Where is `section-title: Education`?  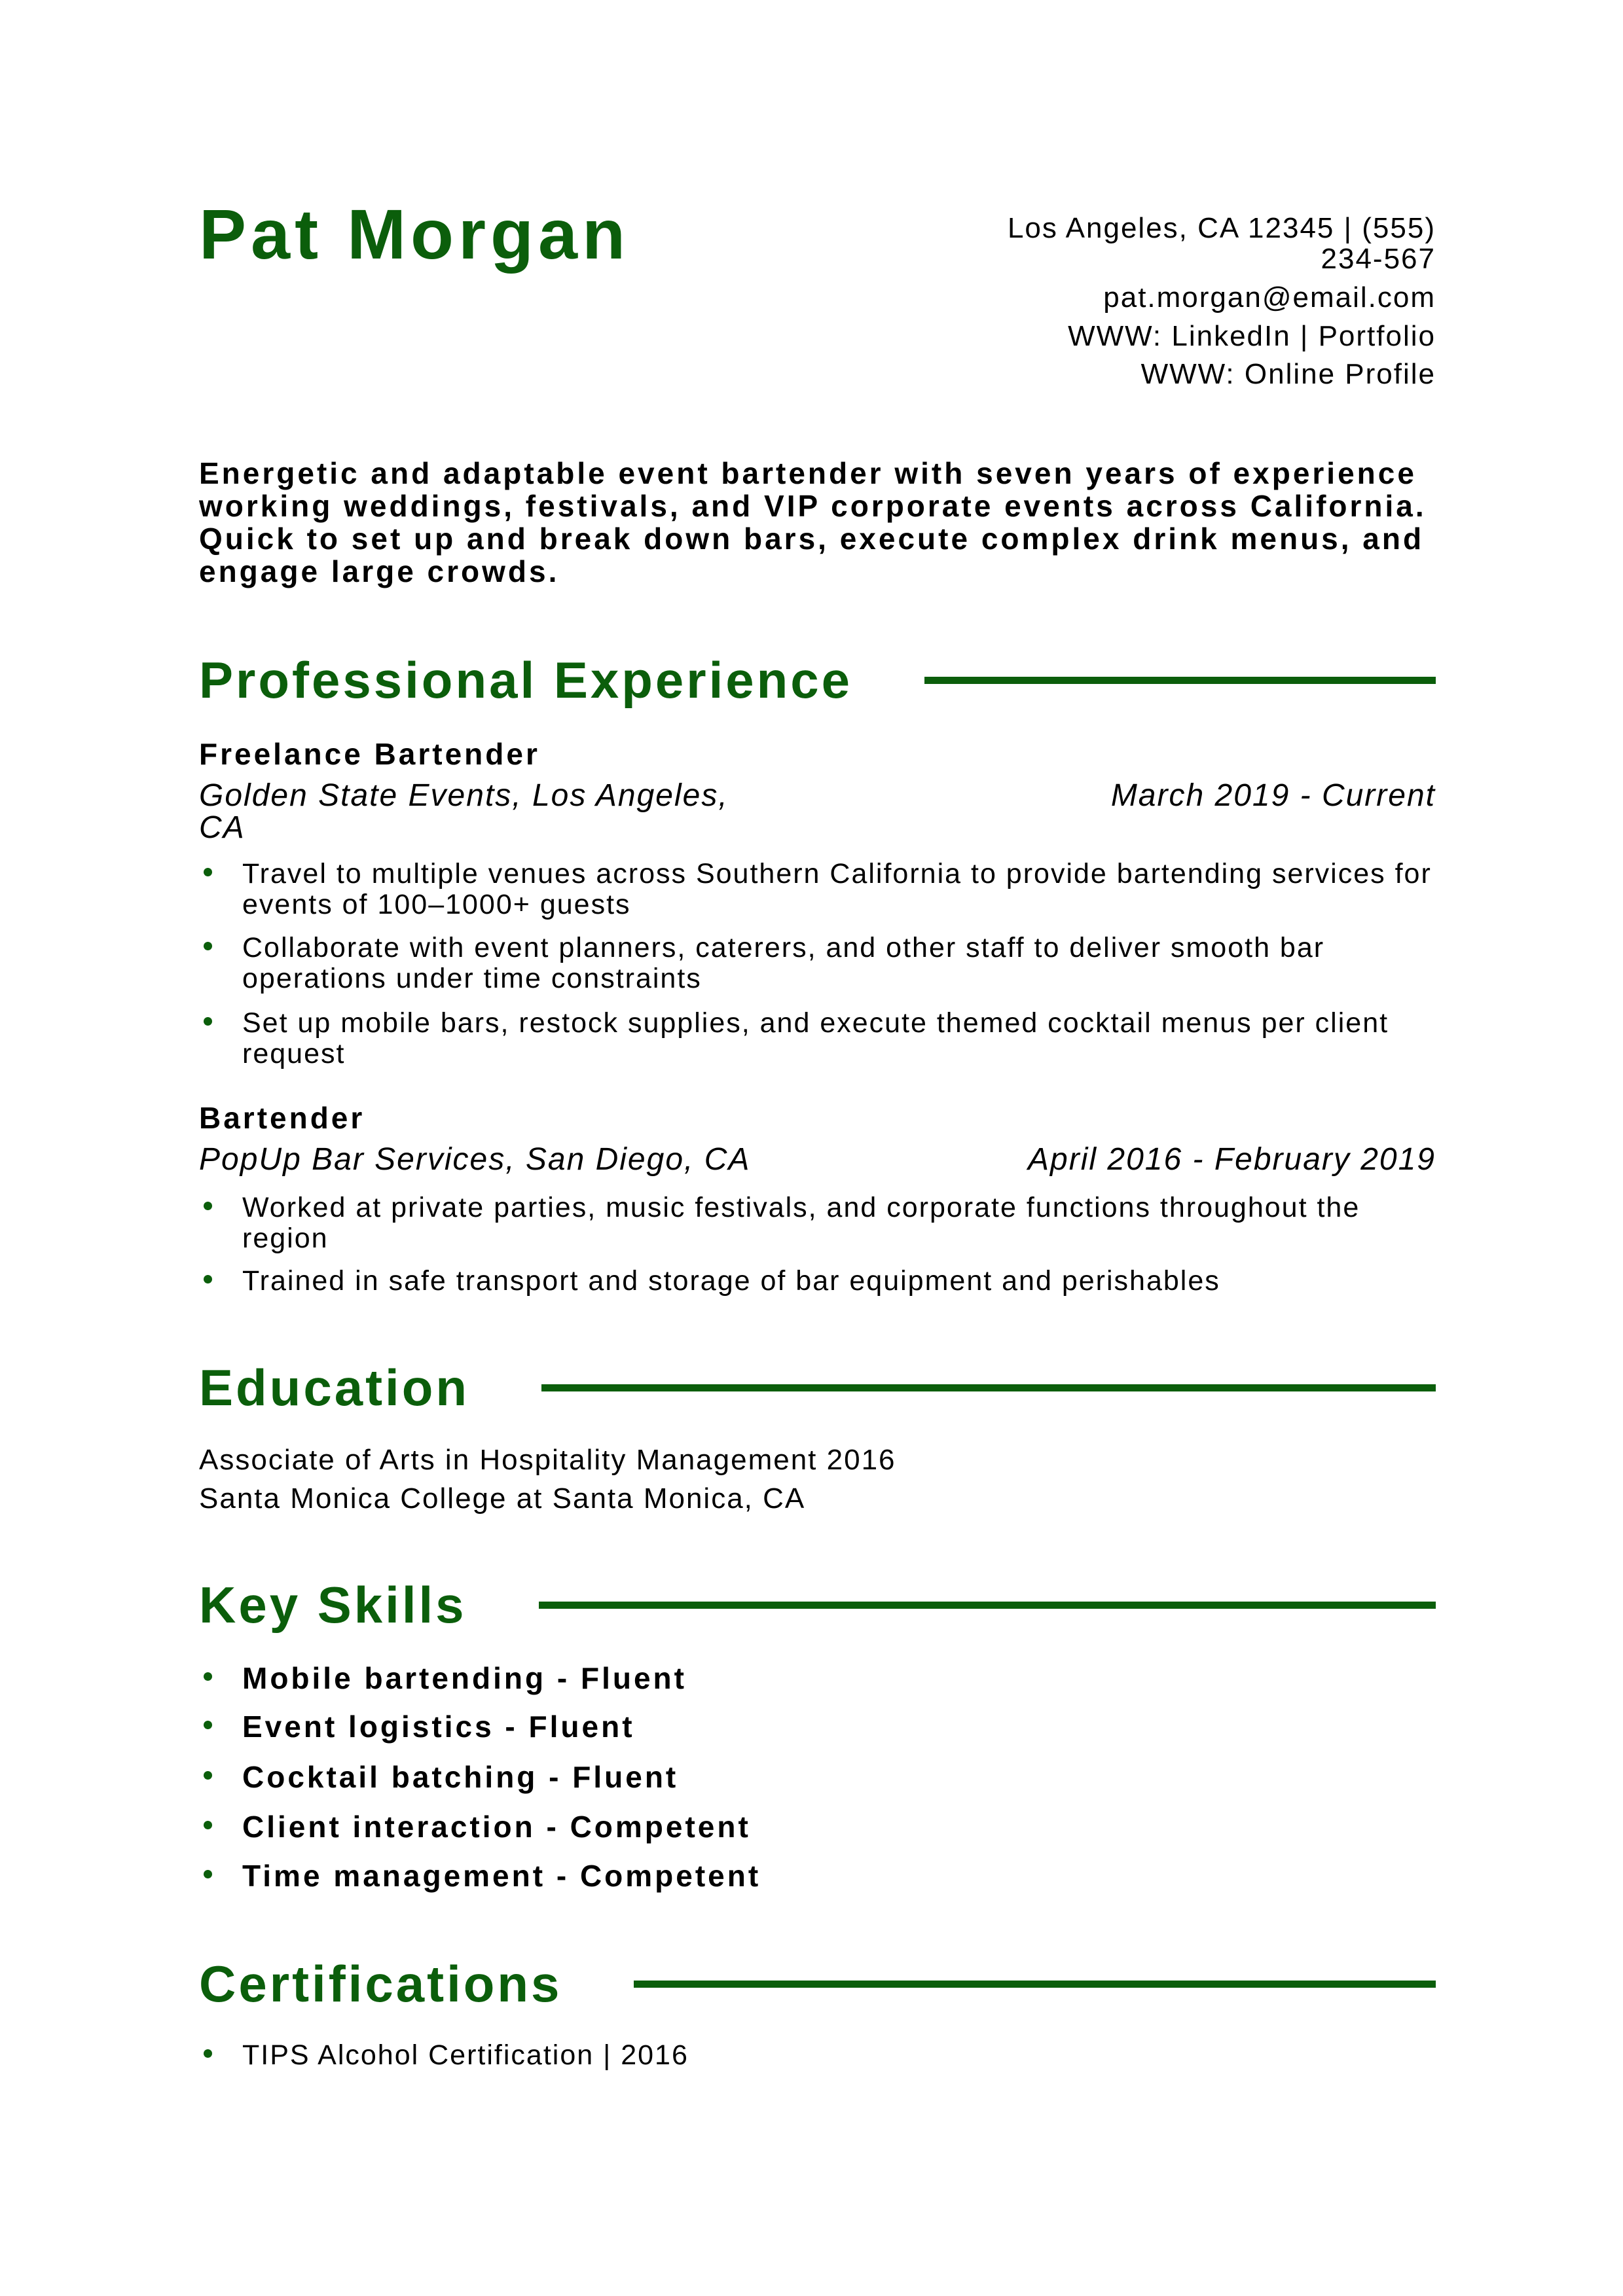 section-title: Education is located at coordinates (334, 1387).